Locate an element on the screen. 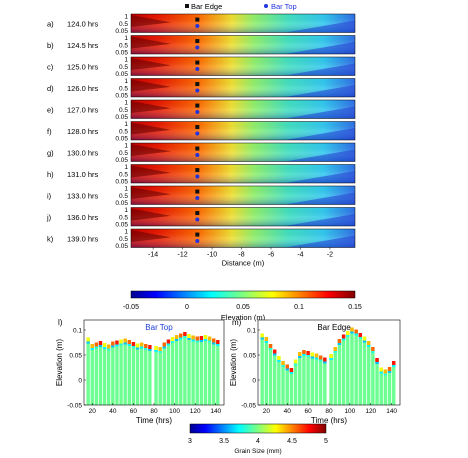  grain-colorbar-tick: 3.5 is located at coordinates (224, 441).